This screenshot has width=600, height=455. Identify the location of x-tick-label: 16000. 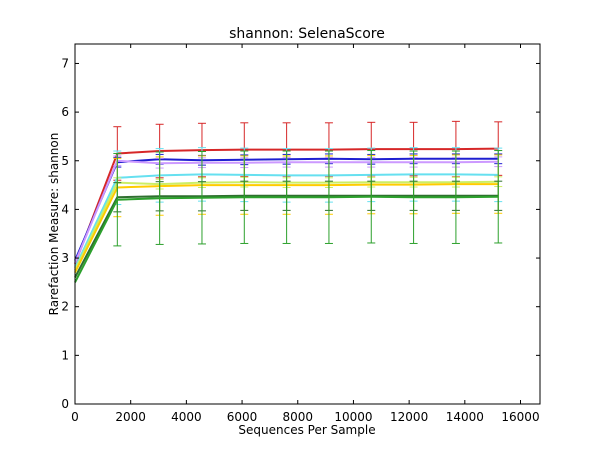
(520, 417).